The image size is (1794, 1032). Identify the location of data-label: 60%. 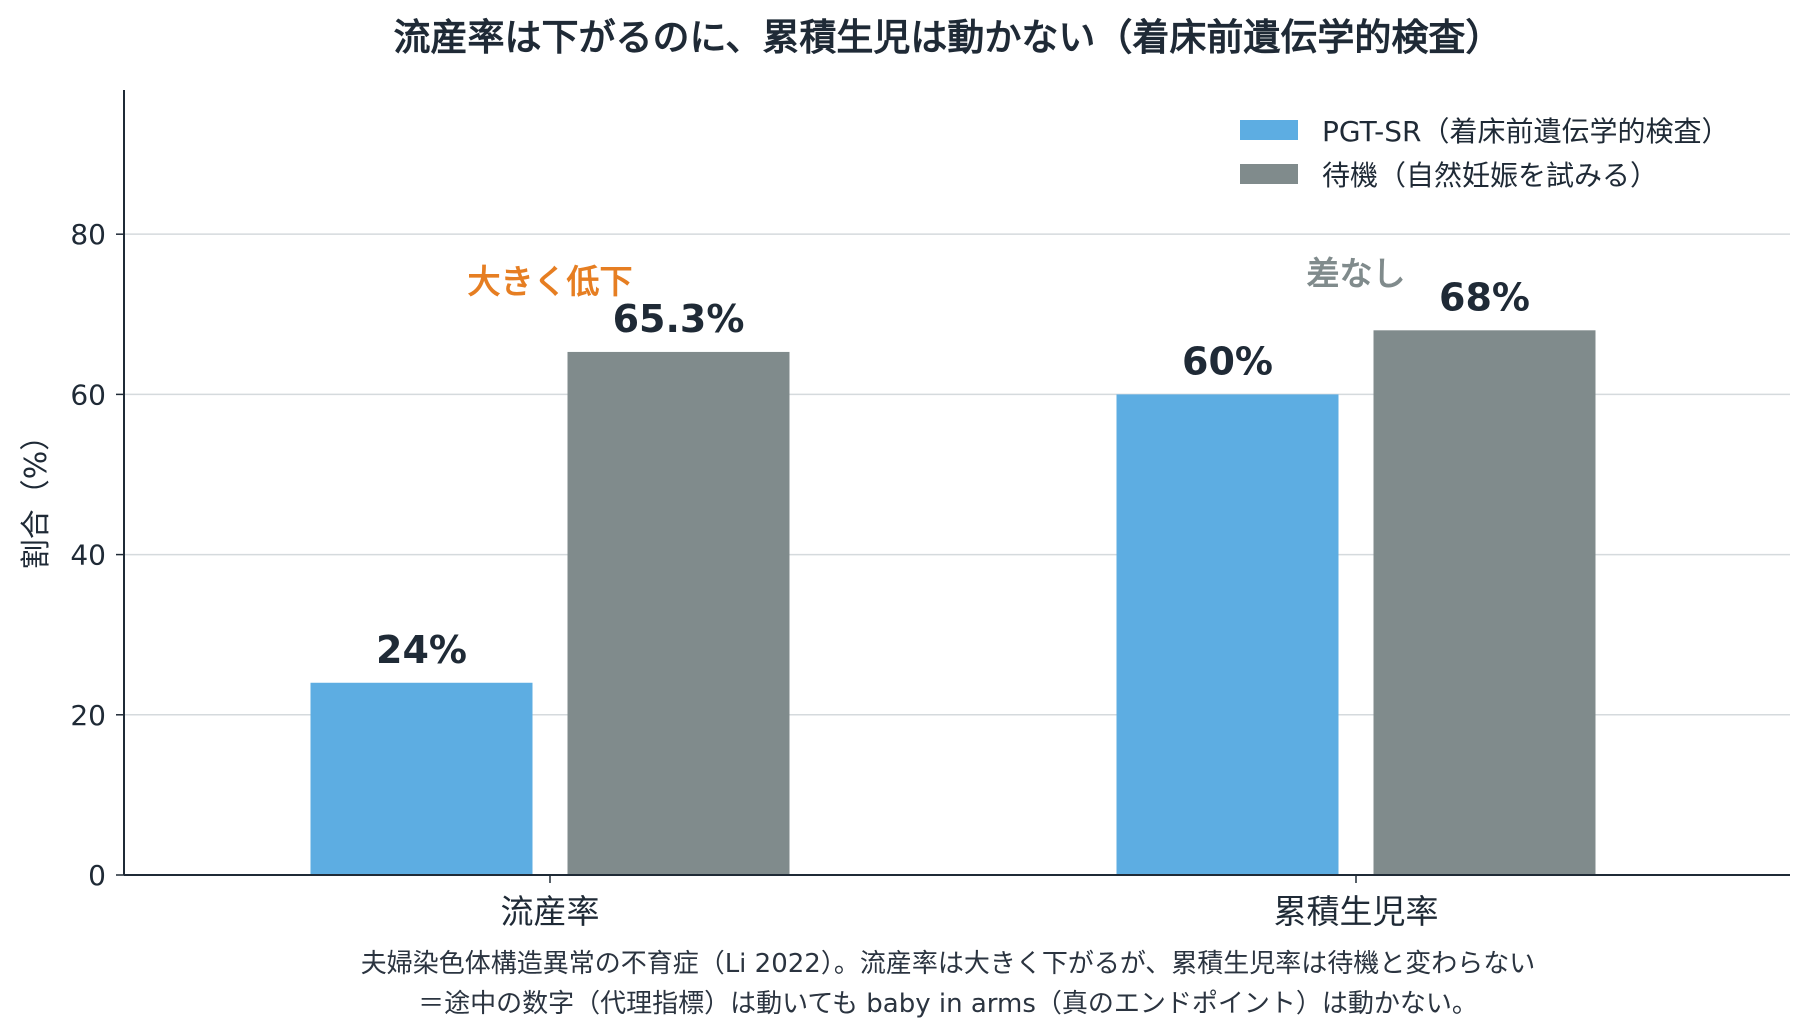
(1227, 361).